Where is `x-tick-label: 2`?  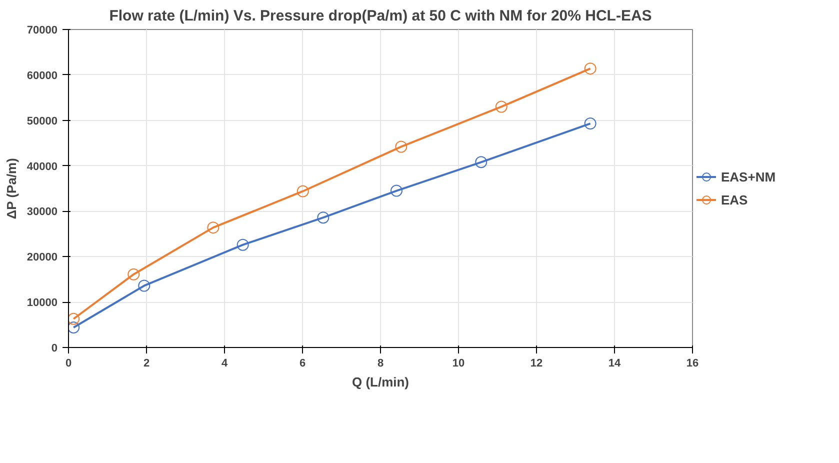 x-tick-label: 2 is located at coordinates (146, 364).